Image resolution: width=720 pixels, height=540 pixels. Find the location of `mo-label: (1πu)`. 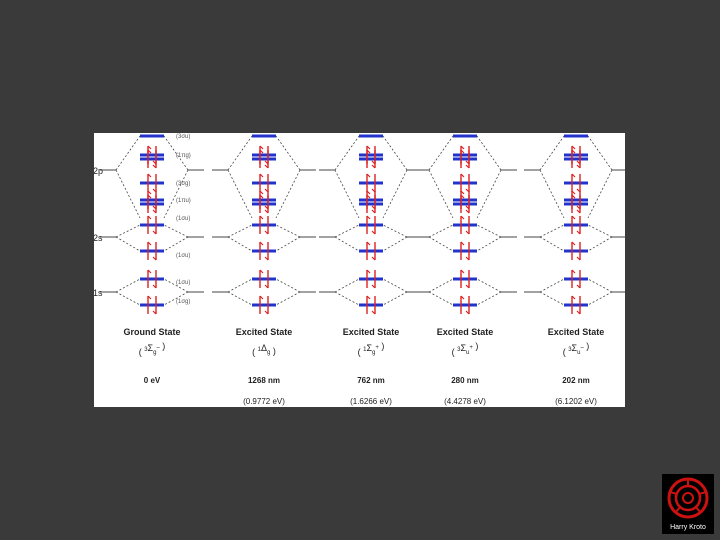

mo-label: (1πu) is located at coordinates (183, 201).